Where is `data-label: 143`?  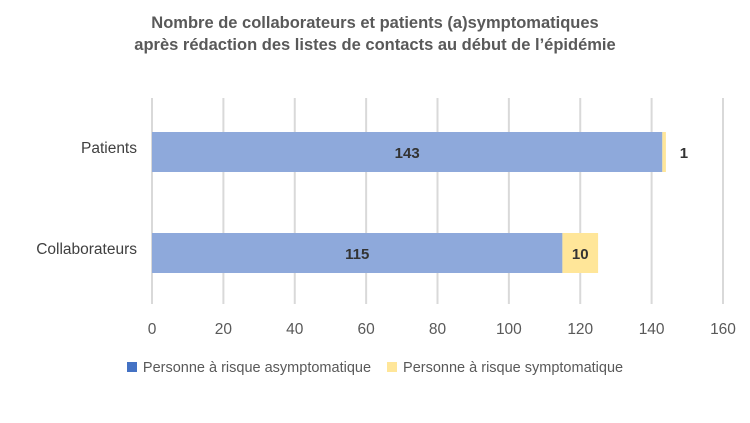 data-label: 143 is located at coordinates (407, 153).